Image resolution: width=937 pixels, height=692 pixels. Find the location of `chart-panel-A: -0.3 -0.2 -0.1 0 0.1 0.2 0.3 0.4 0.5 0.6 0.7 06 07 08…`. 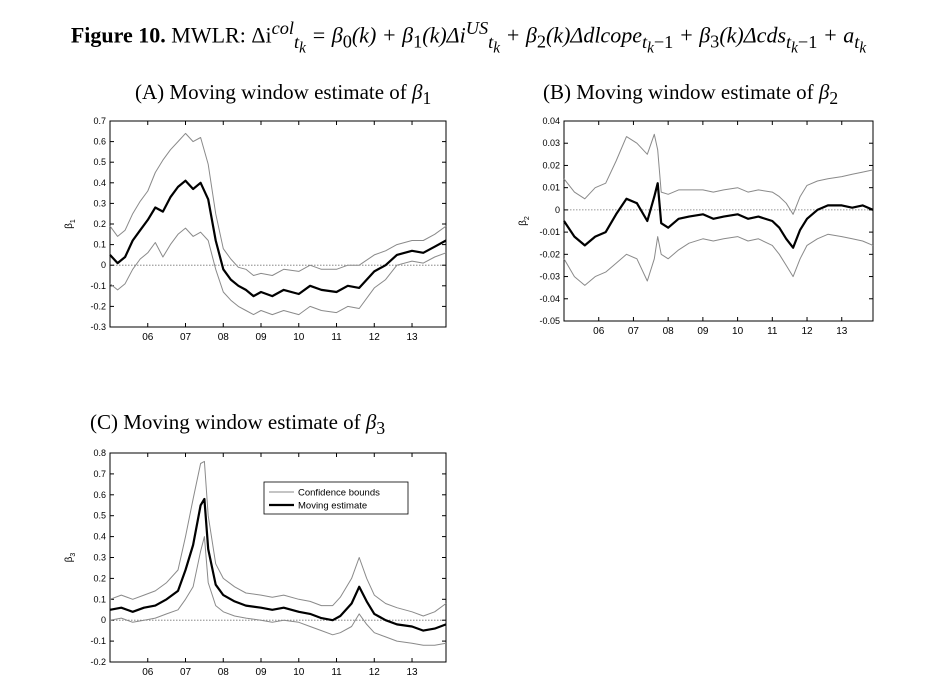

chart-panel-A: -0.3 -0.2 -0.1 0 0.1 0.2 0.3 0.4 0.5 0.6 0.7 06 07 08… is located at coordinates (255, 229).